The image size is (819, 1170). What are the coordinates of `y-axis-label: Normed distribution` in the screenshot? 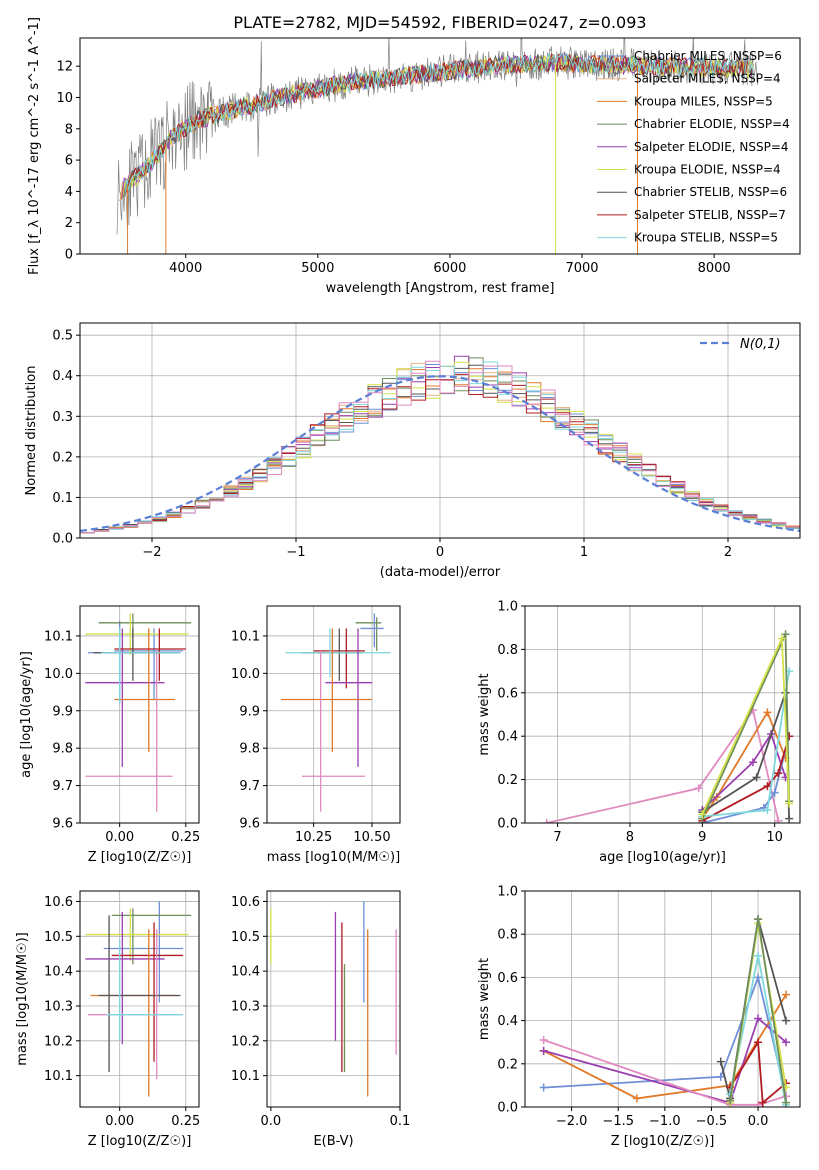 It's located at (31, 431).